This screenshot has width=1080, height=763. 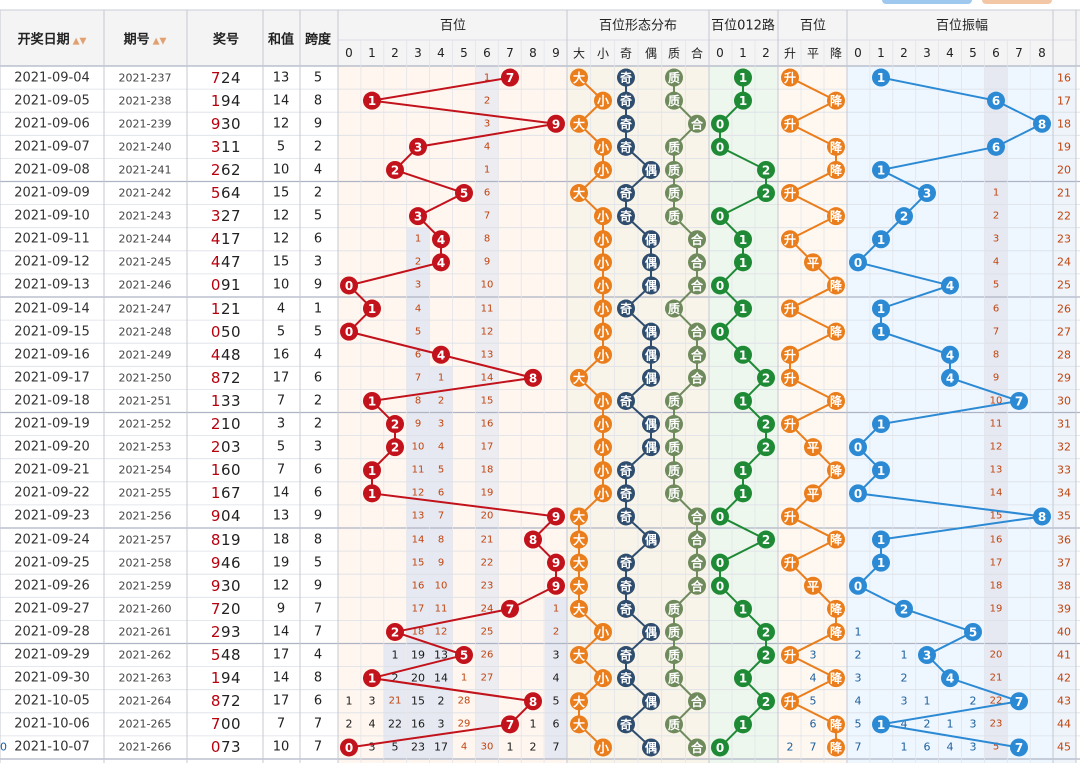 What do you see at coordinates (215, 354) in the screenshot?
I see `prize-hundreds-digit: 4` at bounding box center [215, 354].